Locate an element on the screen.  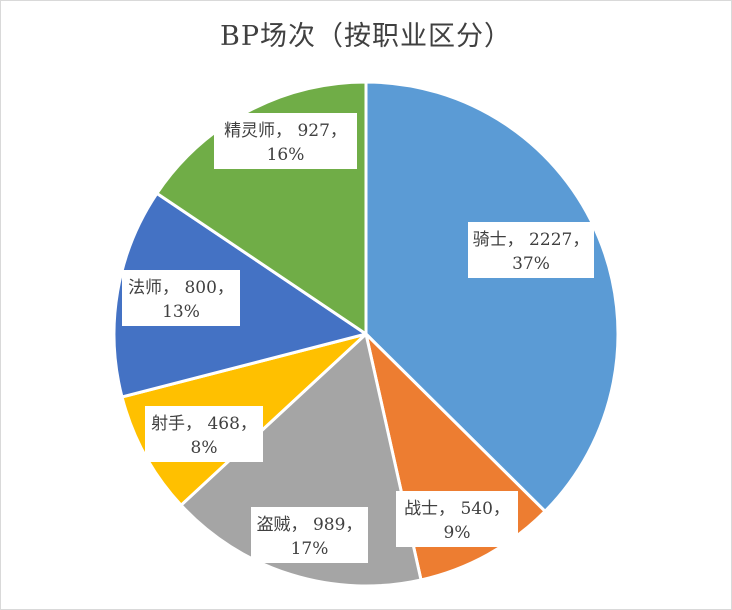
data-label-value: 精灵师， 927， is located at coordinates (285, 131).